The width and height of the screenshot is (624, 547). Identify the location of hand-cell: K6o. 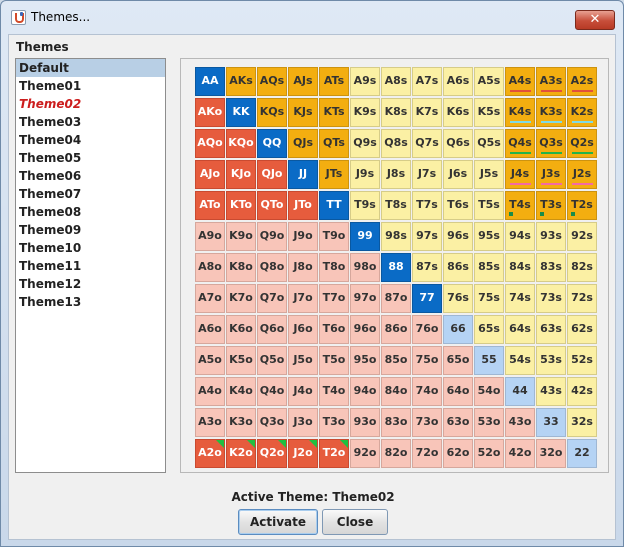
(241, 329).